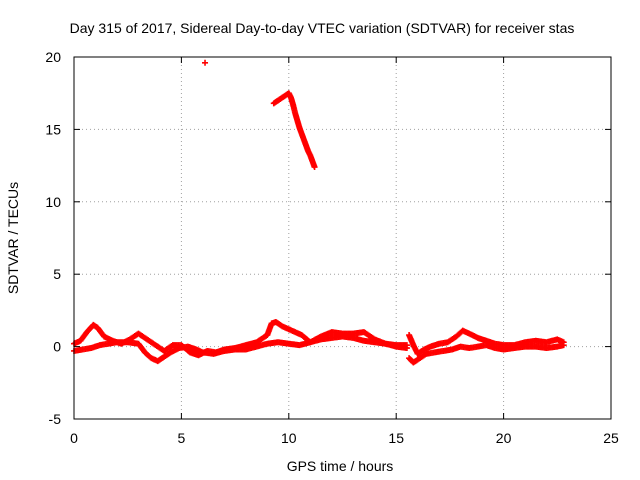  Describe the element at coordinates (396, 438) in the screenshot. I see `x-tick-label: 15` at that location.